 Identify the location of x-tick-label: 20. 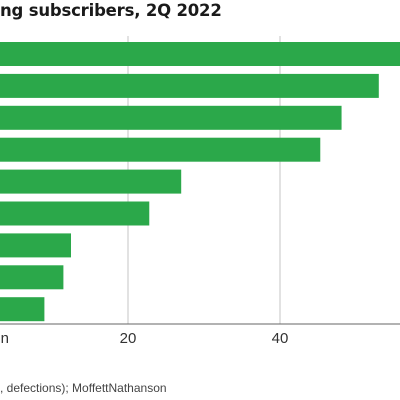
(128, 338).